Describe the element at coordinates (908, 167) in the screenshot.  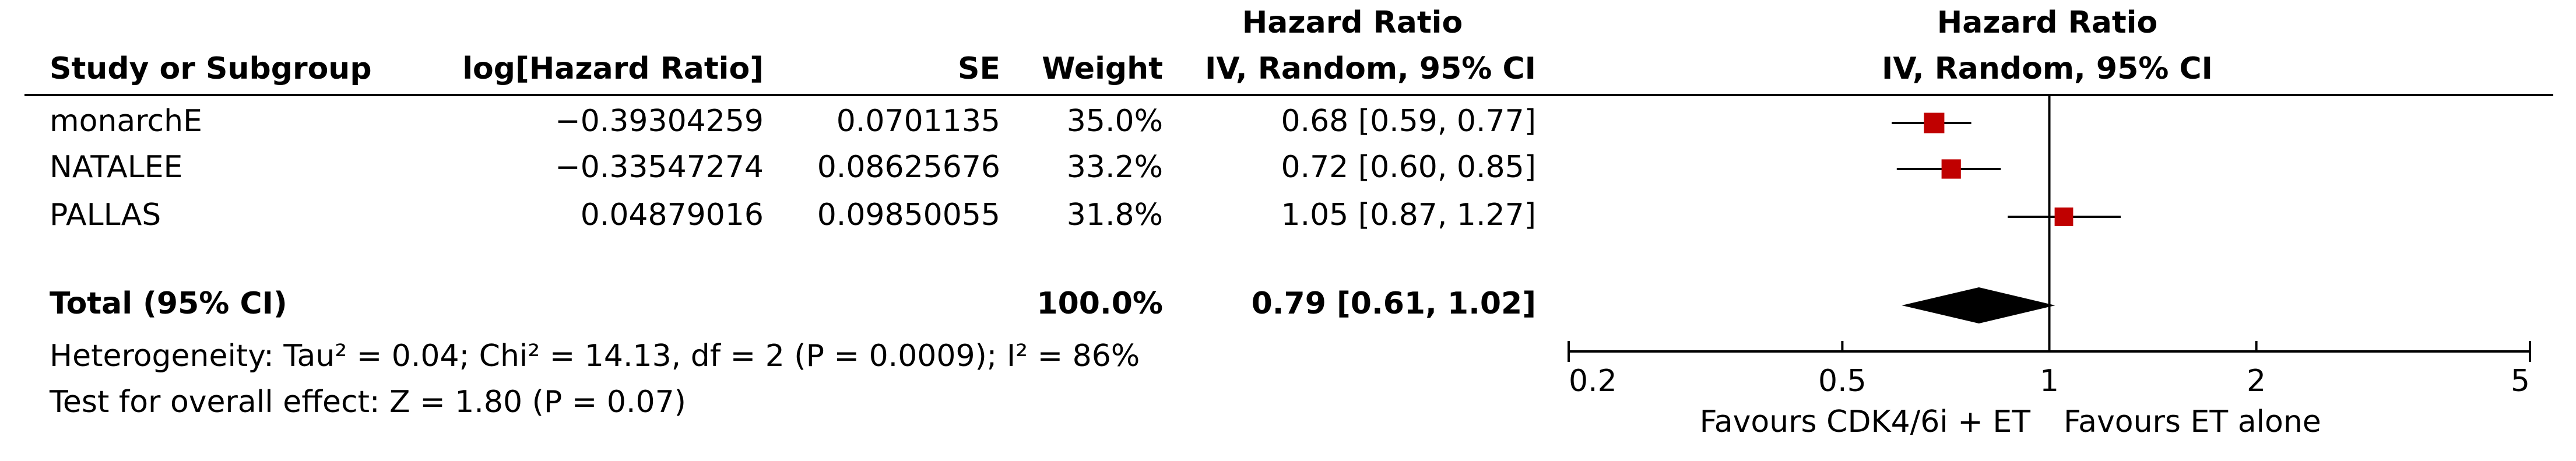
I see `se: 0.08625676` at that location.